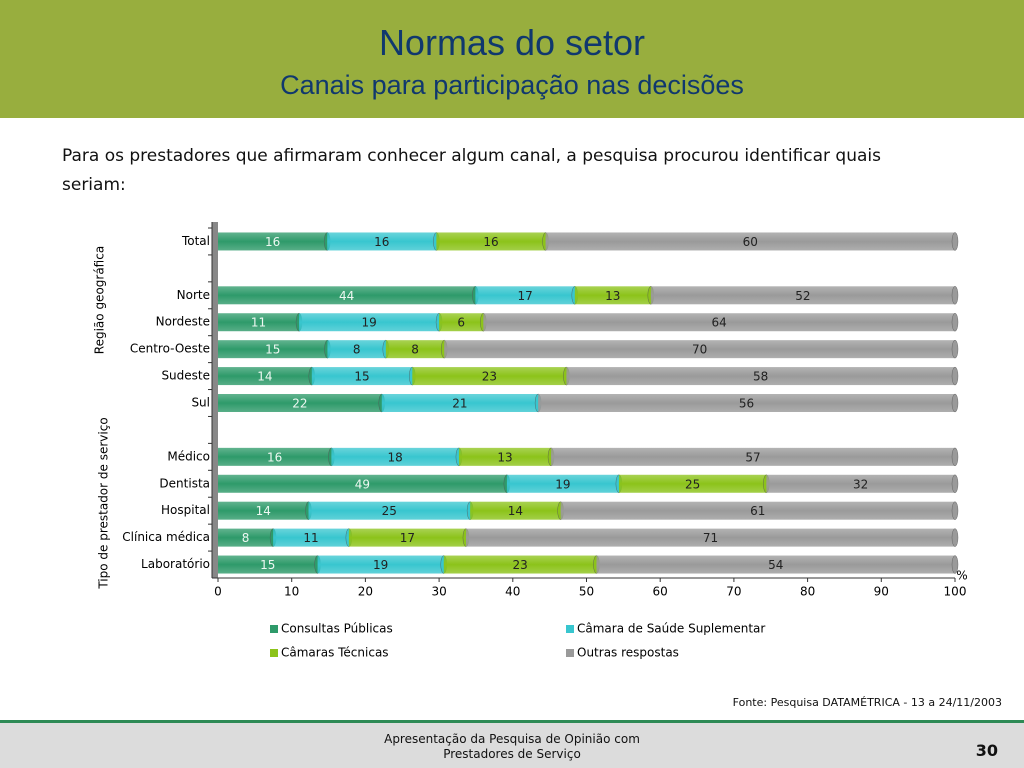  I want to click on data-label: 70, so click(699, 350).